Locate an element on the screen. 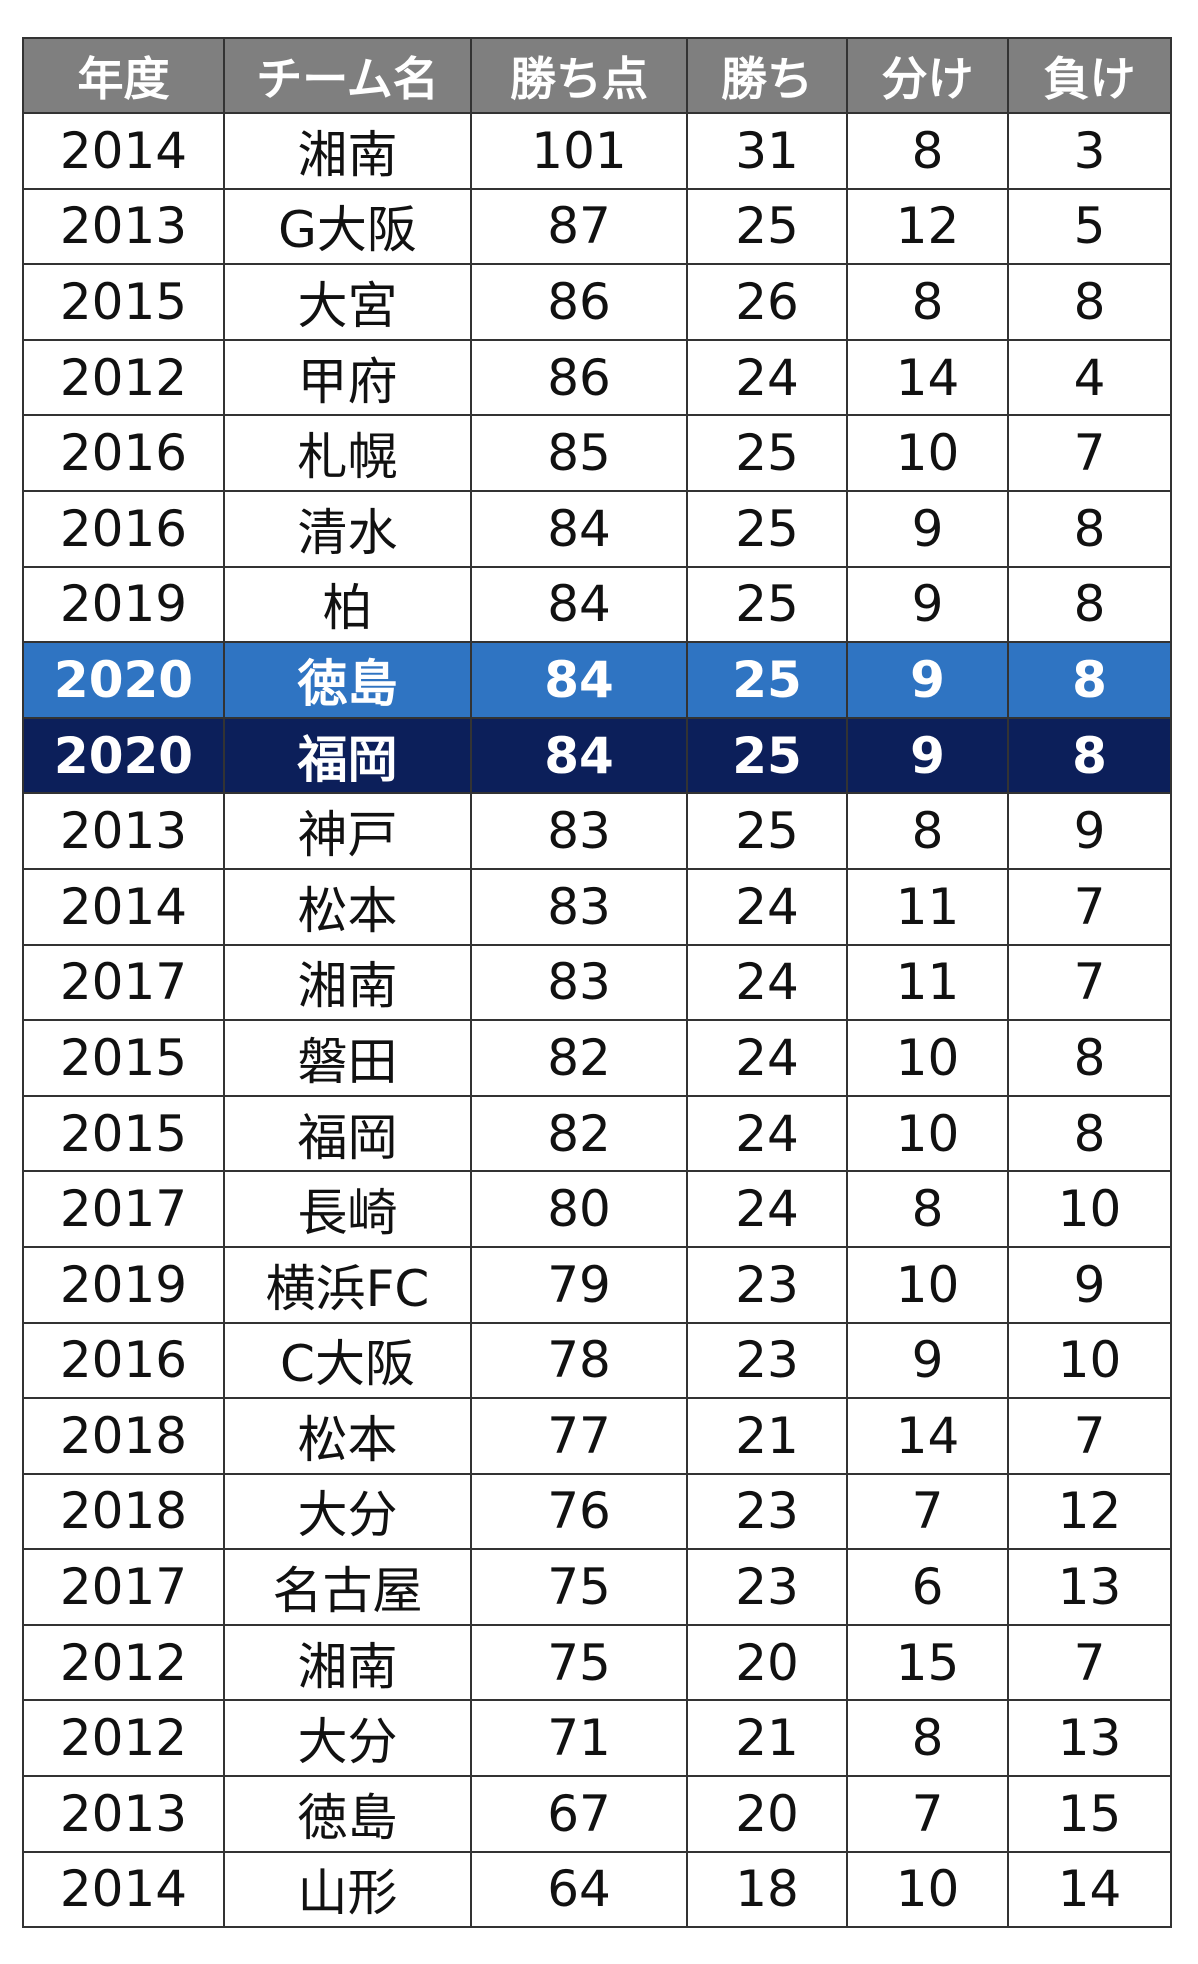 This screenshot has height=1964, width=1198. cell-losses: 9 is located at coordinates (1089, 1284).